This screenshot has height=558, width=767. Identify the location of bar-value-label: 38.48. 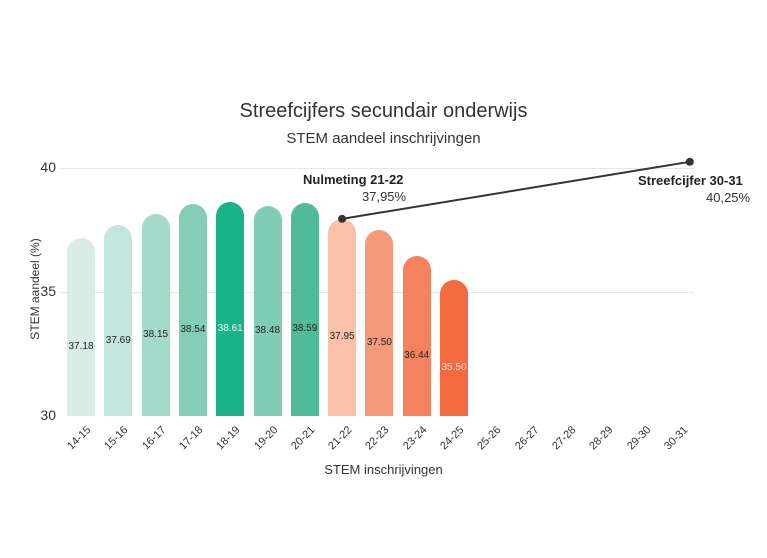
(267, 330).